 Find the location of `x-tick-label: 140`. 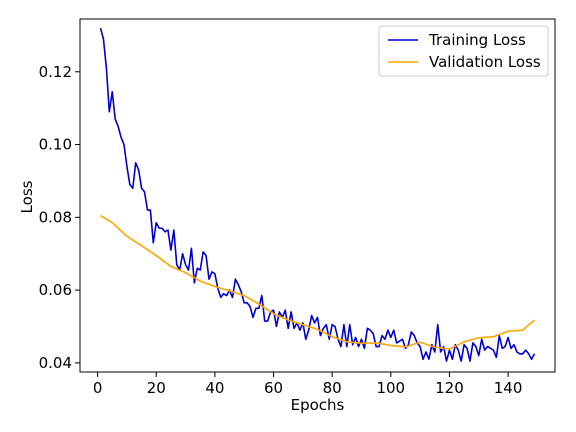

x-tick-label: 140 is located at coordinates (508, 388).